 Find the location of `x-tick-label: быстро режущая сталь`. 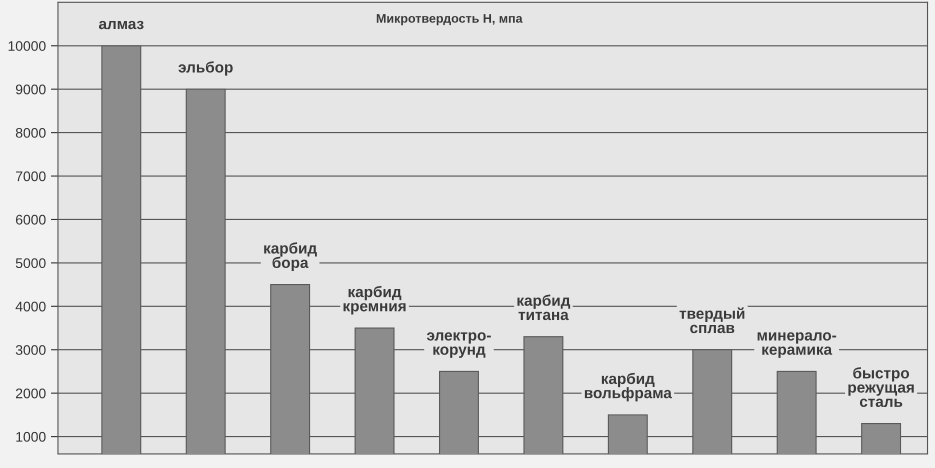

x-tick-label: быстро режущая сталь is located at coordinates (881, 387).